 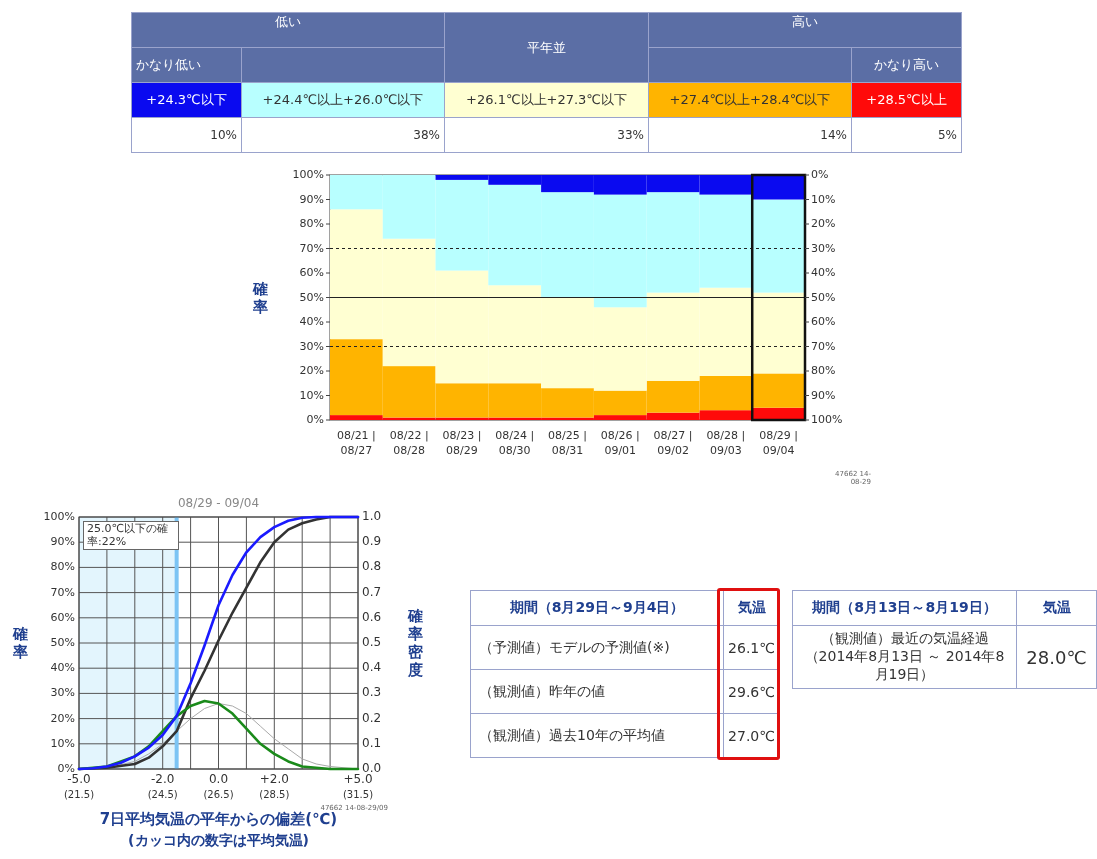 What do you see at coordinates (372, 592) in the screenshot?
I see `y2-tick-label: 0.7` at bounding box center [372, 592].